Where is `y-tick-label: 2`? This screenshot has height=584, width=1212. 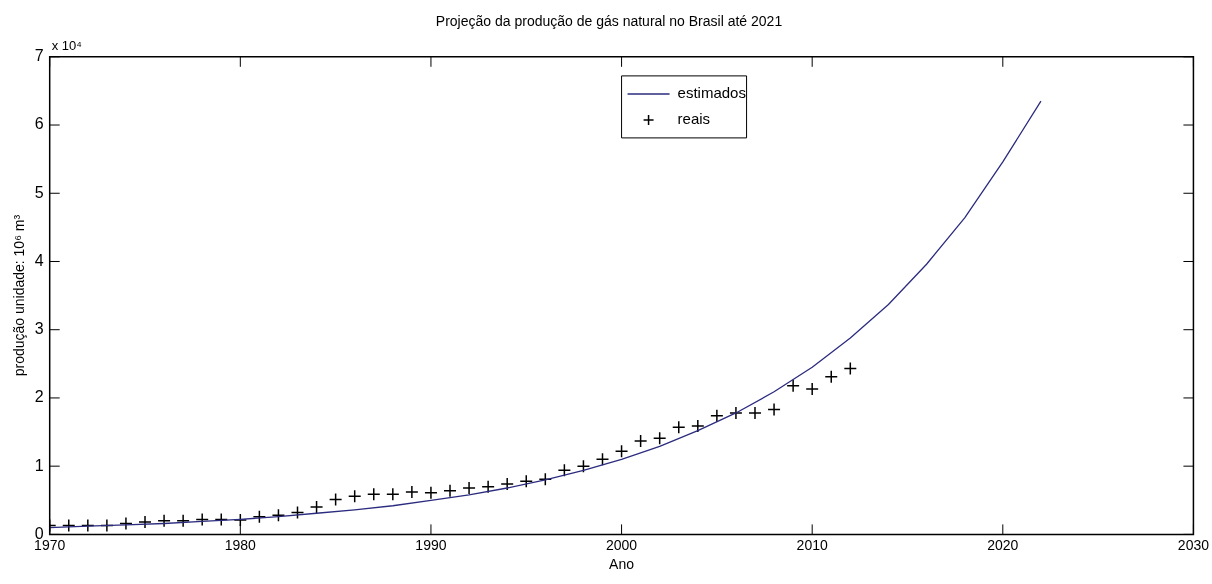
y-tick-label: 2 is located at coordinates (39, 397).